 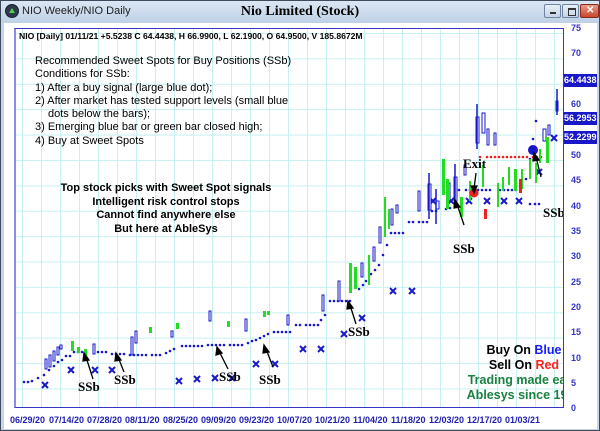 What do you see at coordinates (576, 206) in the screenshot?
I see `y-tick: 40` at bounding box center [576, 206].